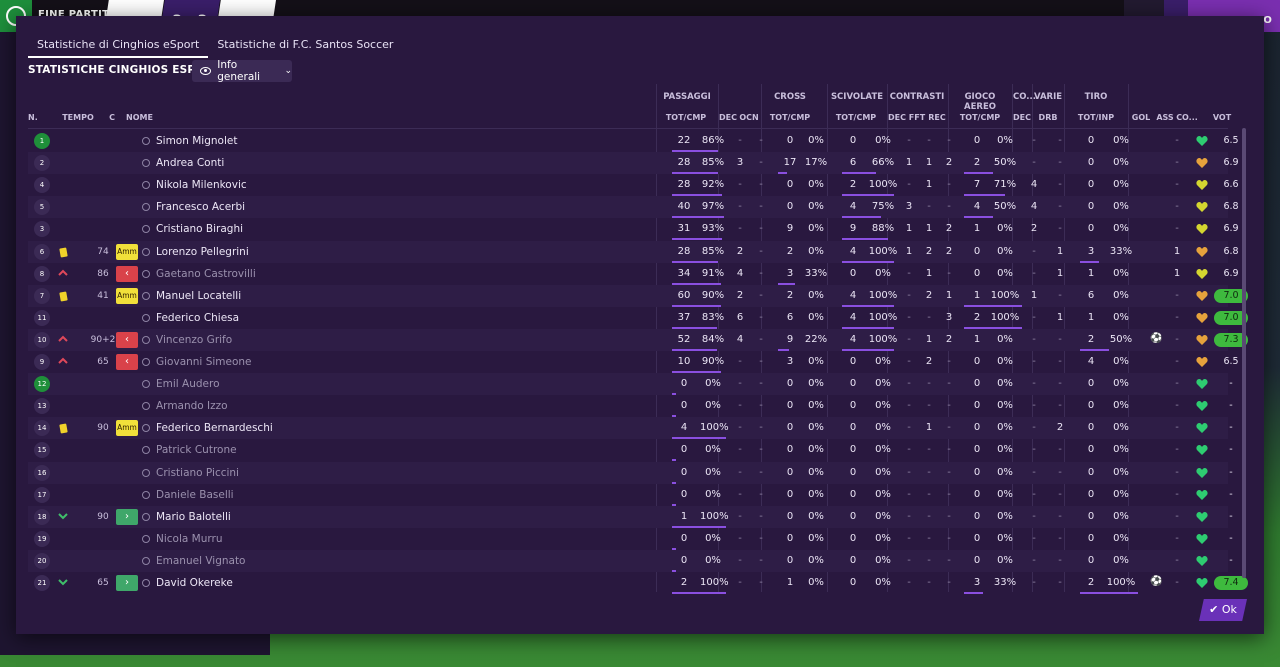 The width and height of the screenshot is (1280, 667). What do you see at coordinates (201, 560) in the screenshot?
I see `player-name: Emanuel Vignato` at bounding box center [201, 560].